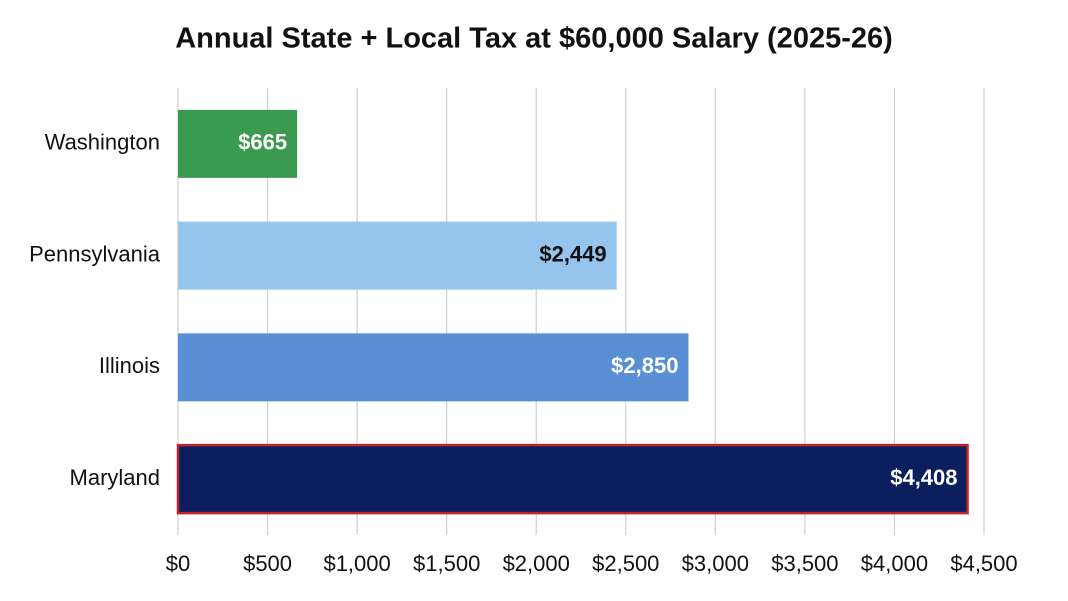 The image size is (1068, 601). I want to click on value-label: $2,850, so click(644, 365).